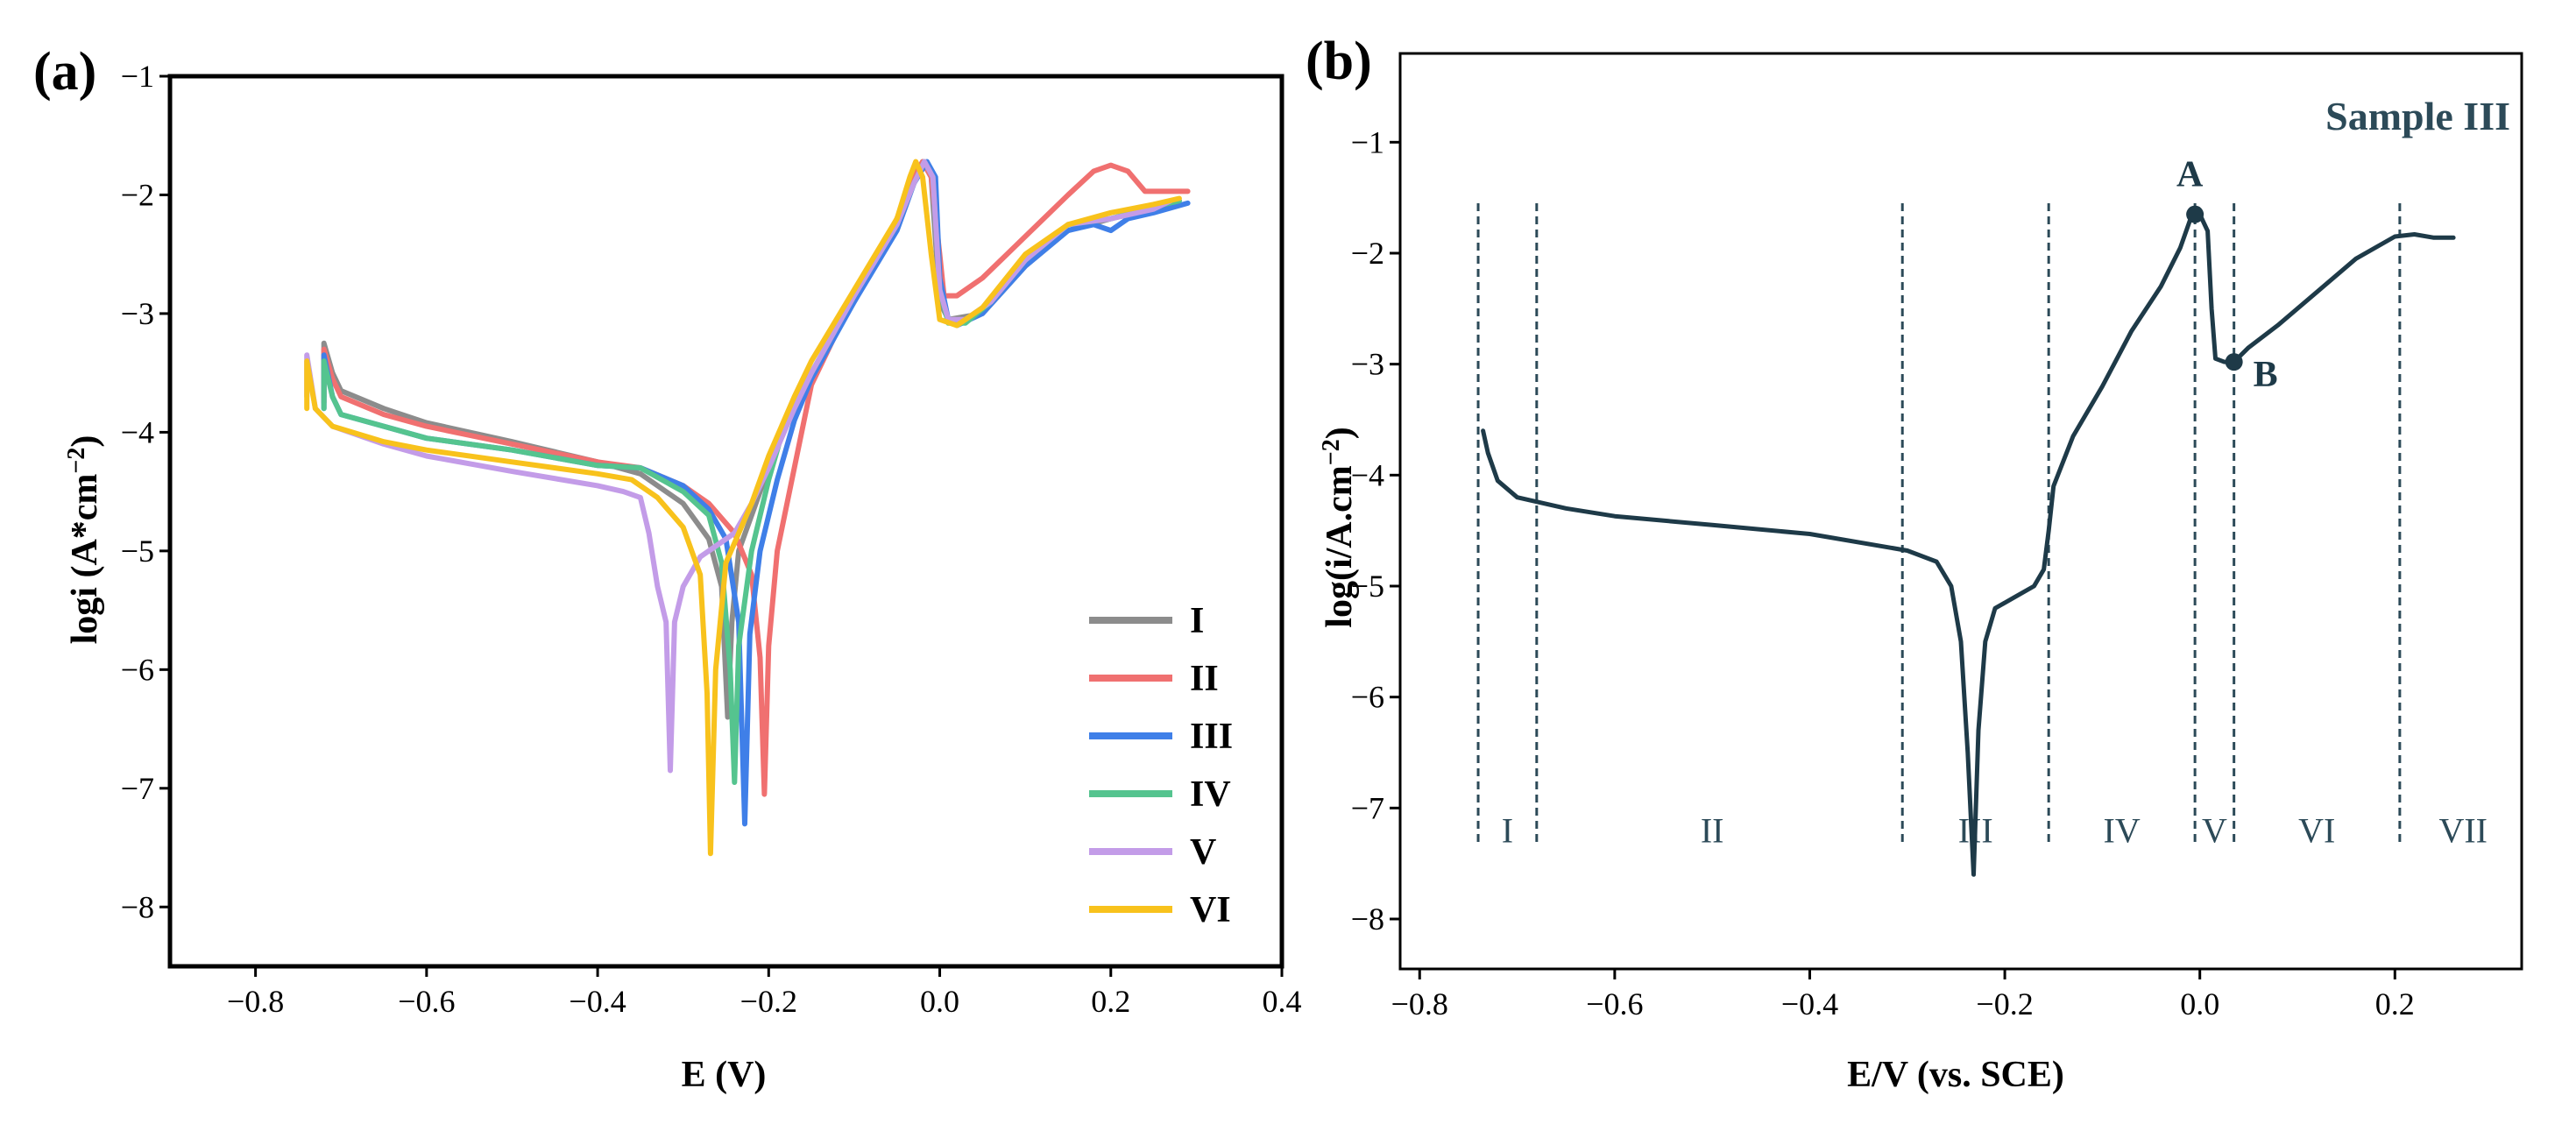 The height and width of the screenshot is (1124, 2576). What do you see at coordinates (1210, 795) in the screenshot?
I see `legend-label-IV: IV` at bounding box center [1210, 795].